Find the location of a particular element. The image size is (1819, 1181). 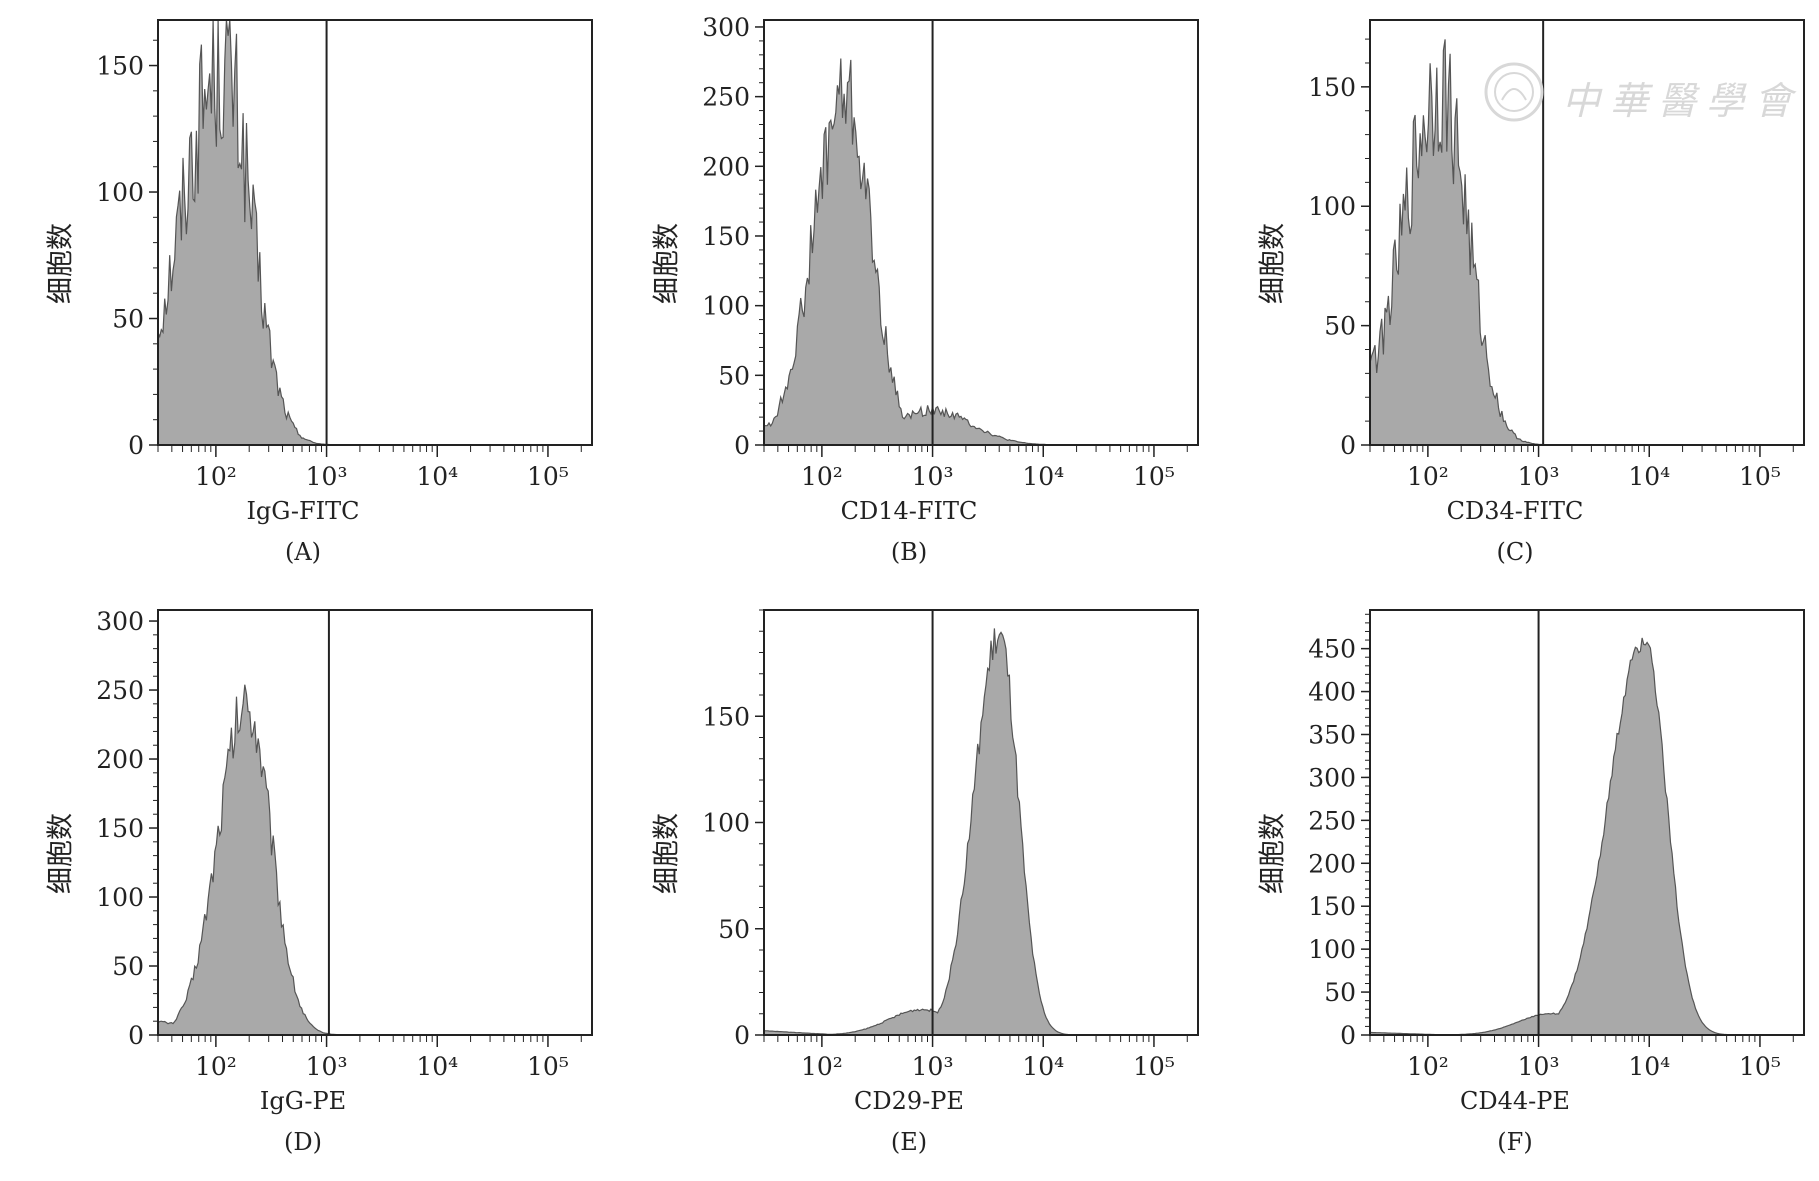

x-axis-label: CD34-FITC is located at coordinates (1515, 511).